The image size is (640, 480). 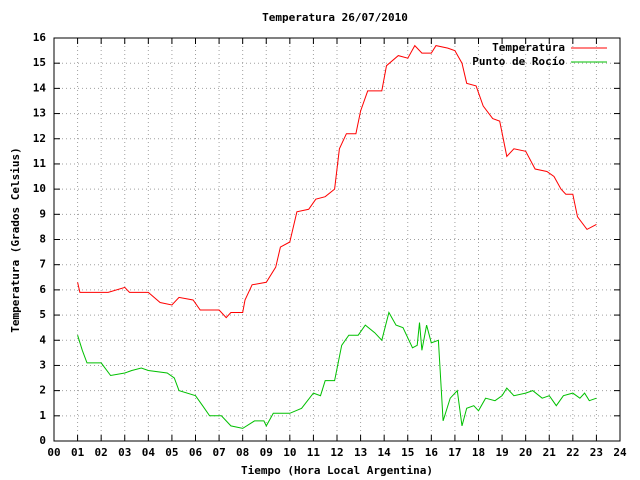 What do you see at coordinates (40, 163) in the screenshot?
I see `y-tick-label: 11` at bounding box center [40, 163].